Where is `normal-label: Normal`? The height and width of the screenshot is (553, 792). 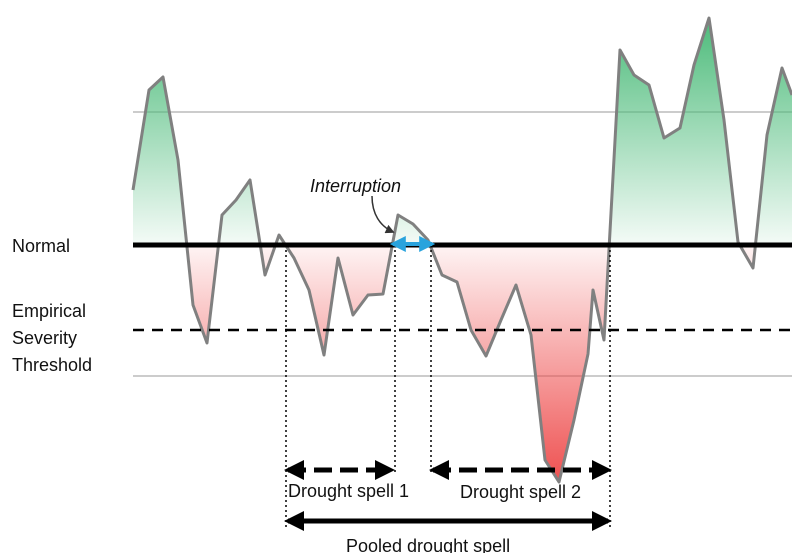
normal-label: Normal is located at coordinates (41, 246).